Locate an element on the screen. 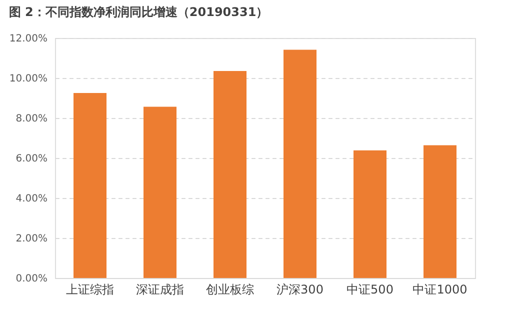 This screenshot has width=528, height=336. y-tick-label: 0.00% is located at coordinates (32, 279).